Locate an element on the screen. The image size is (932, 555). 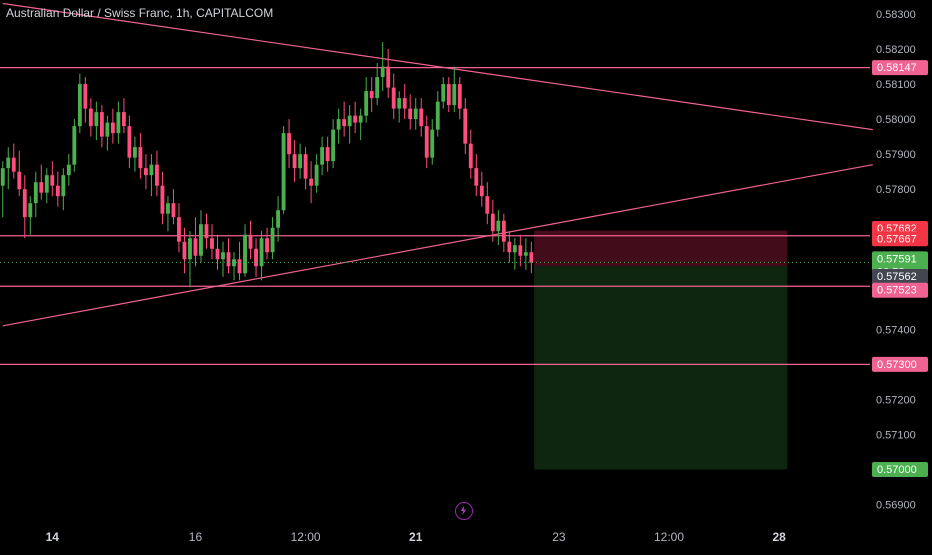
price-tag-label: 0.57523 is located at coordinates (897, 291).